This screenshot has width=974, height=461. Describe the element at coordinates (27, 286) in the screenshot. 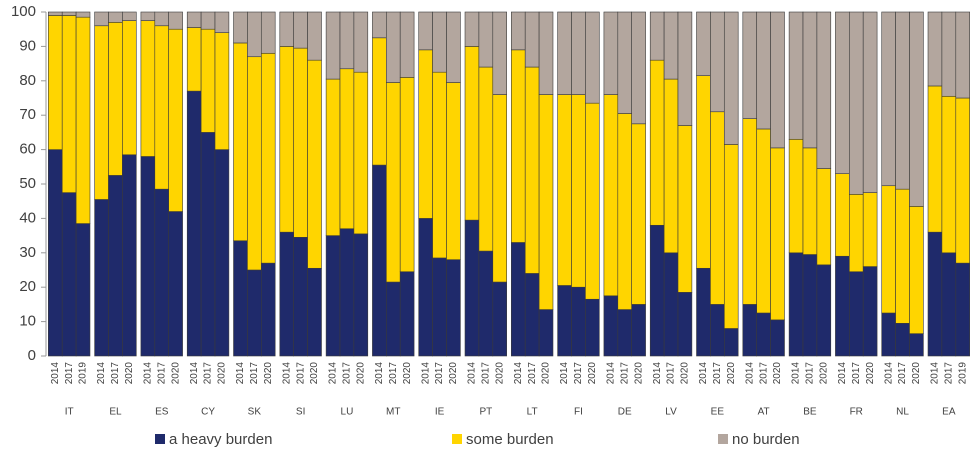

I see `y-tick-label: 20` at that location.